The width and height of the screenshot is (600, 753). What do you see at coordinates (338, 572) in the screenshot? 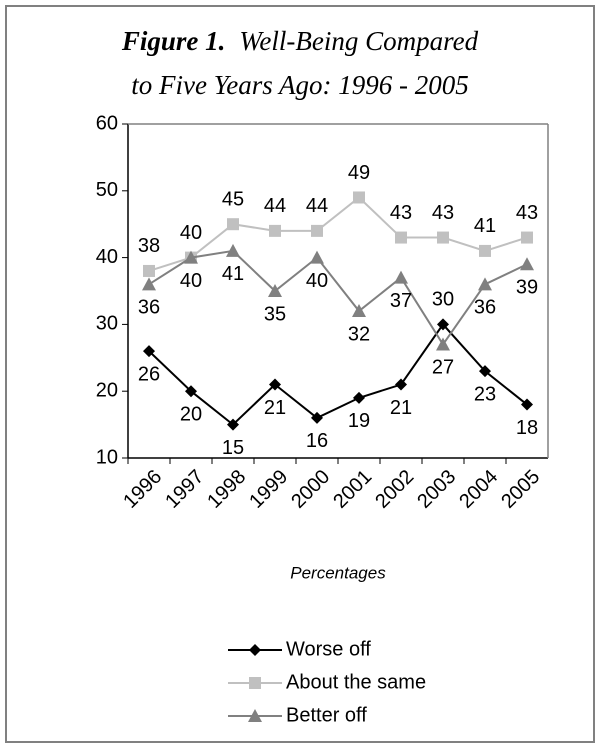
I see `x-axis-label: Percentages` at bounding box center [338, 572].